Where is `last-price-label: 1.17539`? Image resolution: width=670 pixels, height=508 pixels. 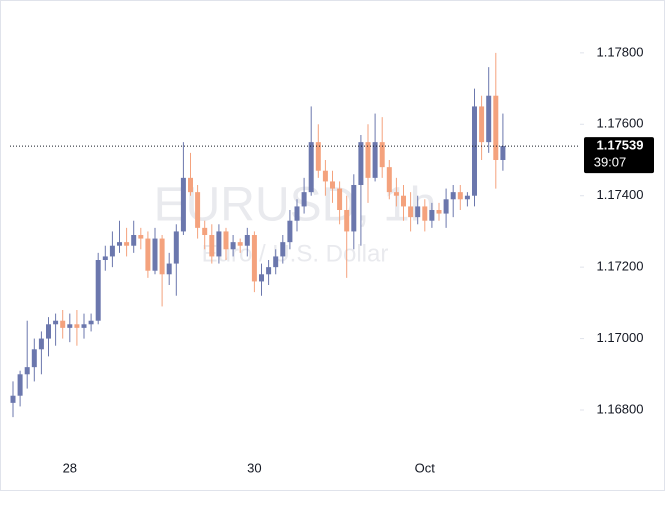
last-price-label: 1.17539 is located at coordinates (620, 145).